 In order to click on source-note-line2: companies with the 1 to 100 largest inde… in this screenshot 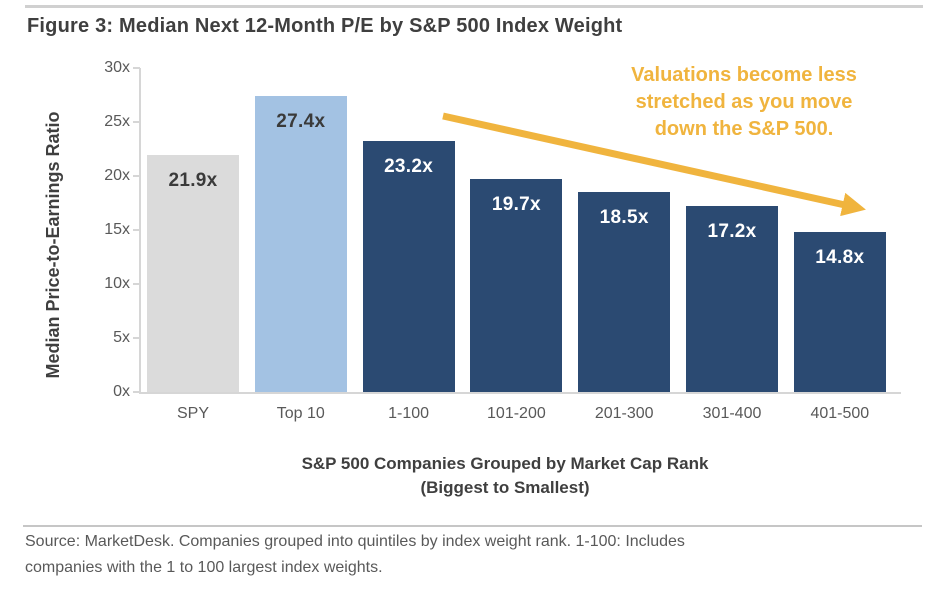, I will do `click(204, 567)`.